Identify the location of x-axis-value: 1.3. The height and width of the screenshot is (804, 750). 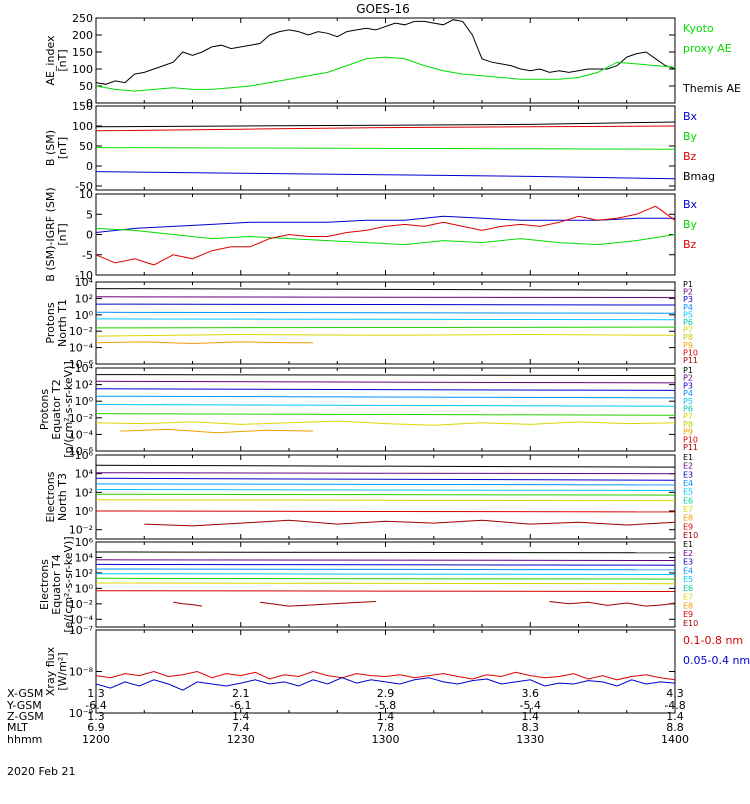
(96, 693).